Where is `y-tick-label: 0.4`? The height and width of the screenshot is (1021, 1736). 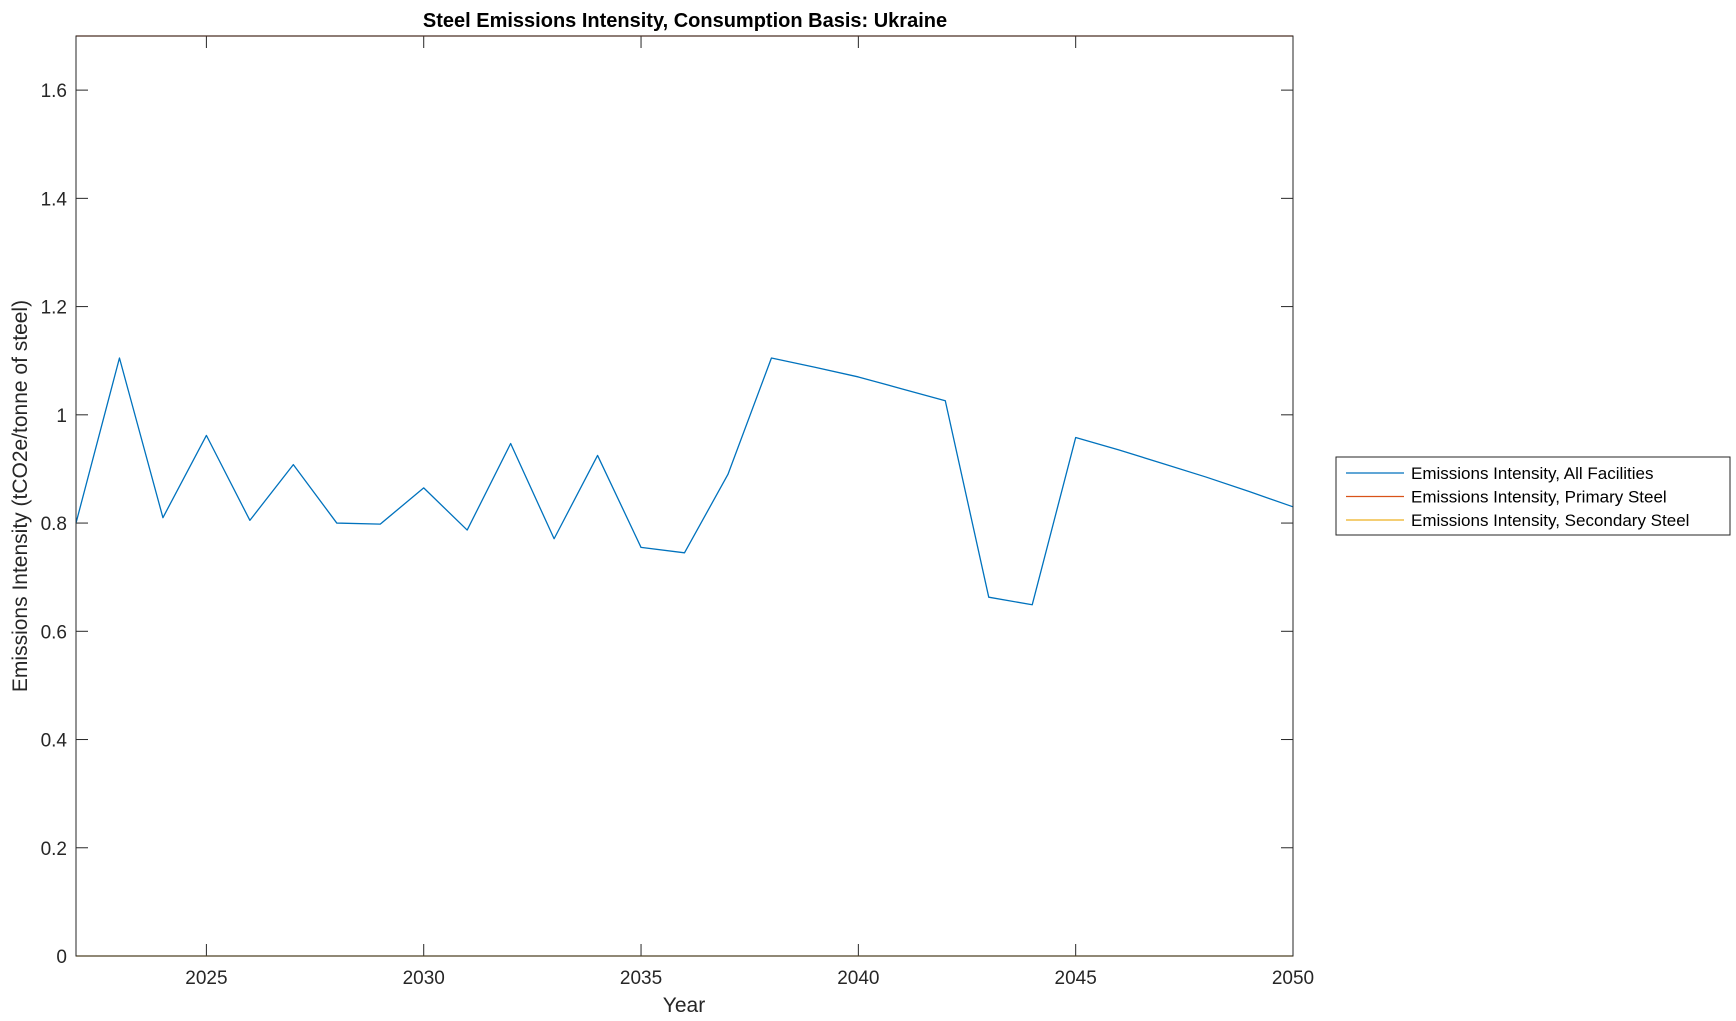
y-tick-label: 0.4 is located at coordinates (54, 741).